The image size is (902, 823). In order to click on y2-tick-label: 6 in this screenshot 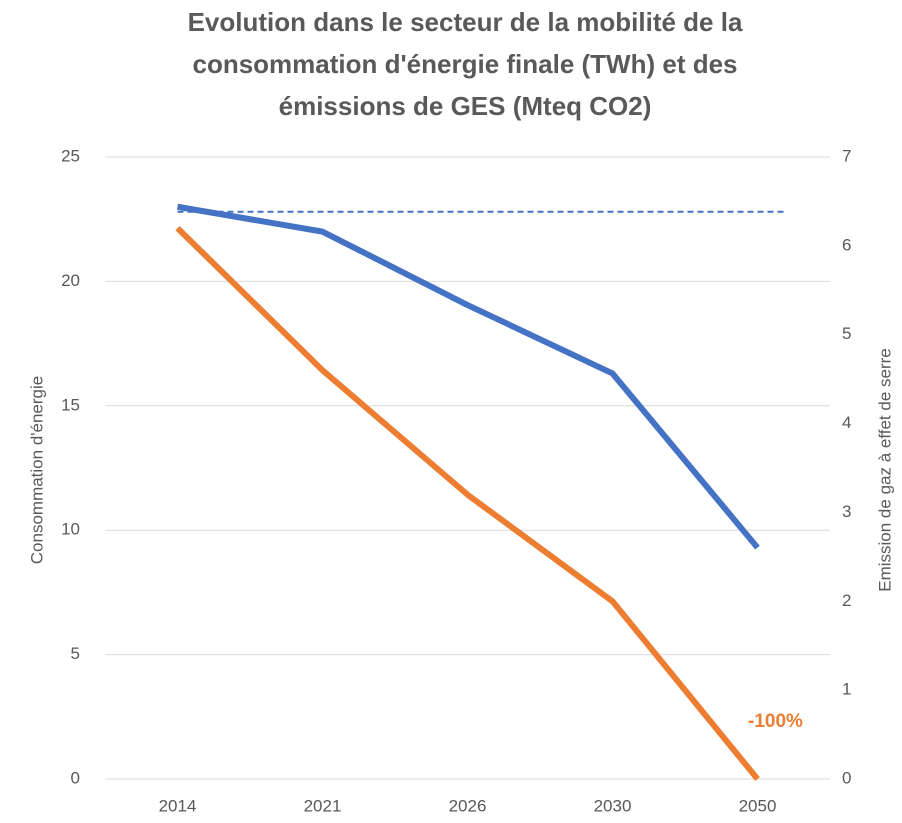, I will do `click(846, 244)`.